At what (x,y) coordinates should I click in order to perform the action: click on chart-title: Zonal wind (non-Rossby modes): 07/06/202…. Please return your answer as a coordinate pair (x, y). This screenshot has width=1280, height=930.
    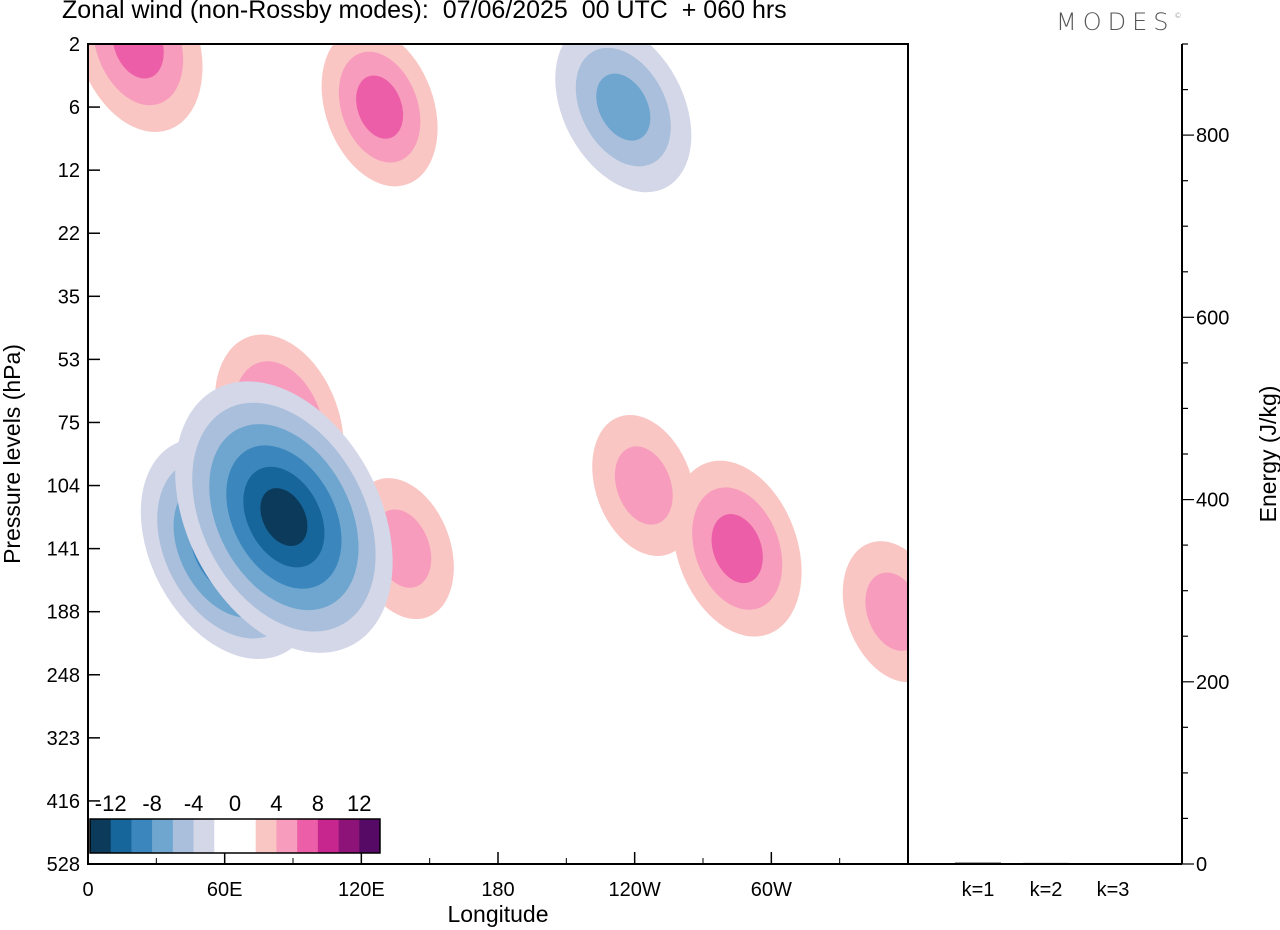
    Looking at the image, I should click on (424, 12).